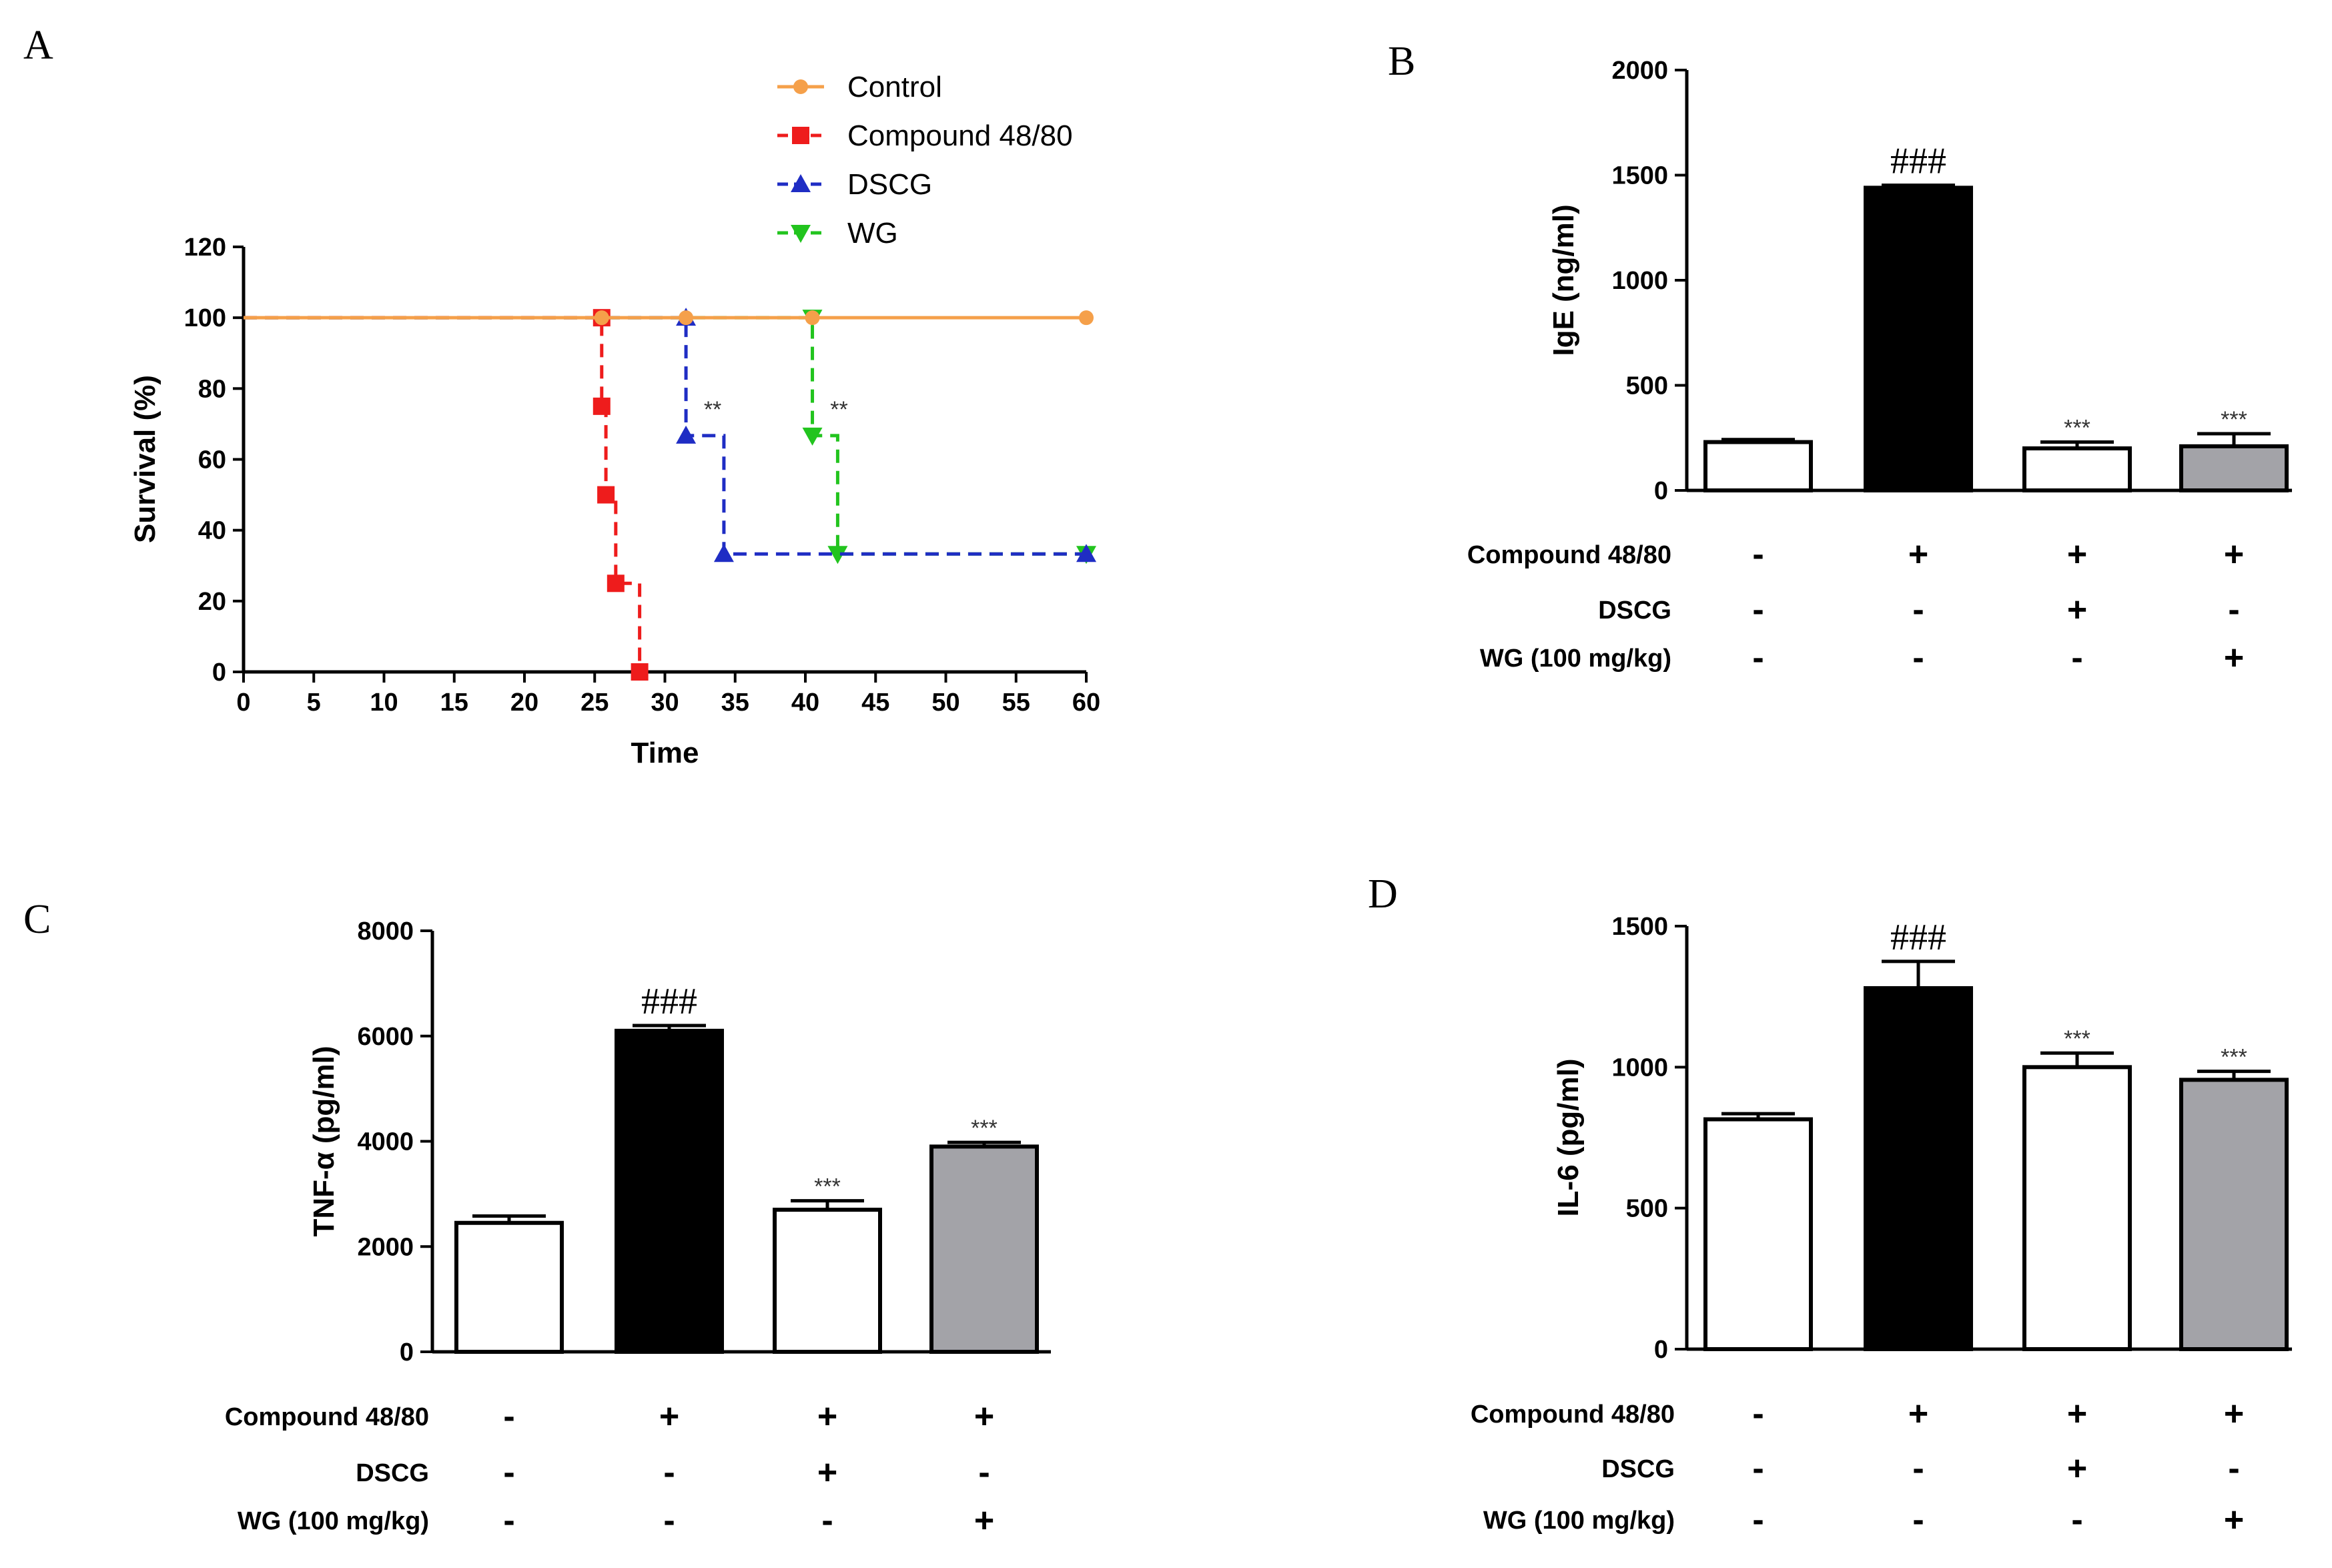 The height and width of the screenshot is (1568, 2332). I want to click on panel-label-a: A, so click(38, 46).